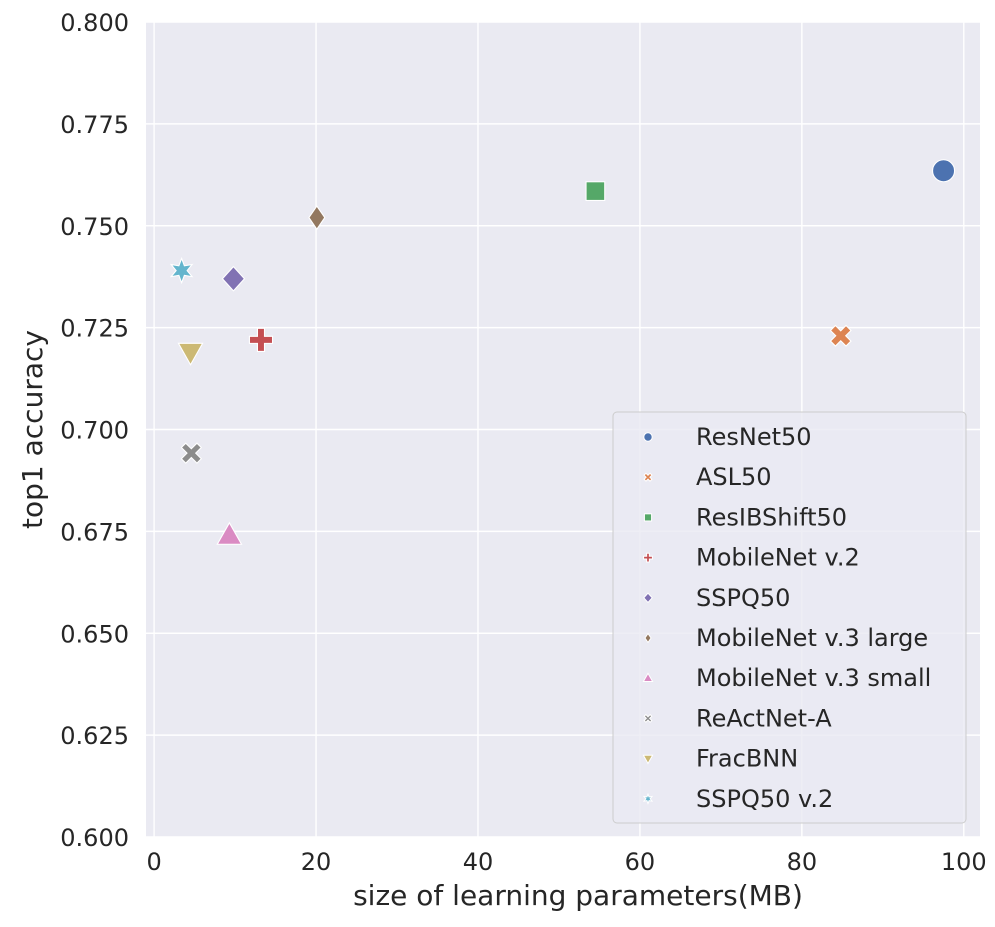 Image resolution: width=995 pixels, height=927 pixels. Describe the element at coordinates (94, 634) in the screenshot. I see `y-tick-label: 0.650` at that location.